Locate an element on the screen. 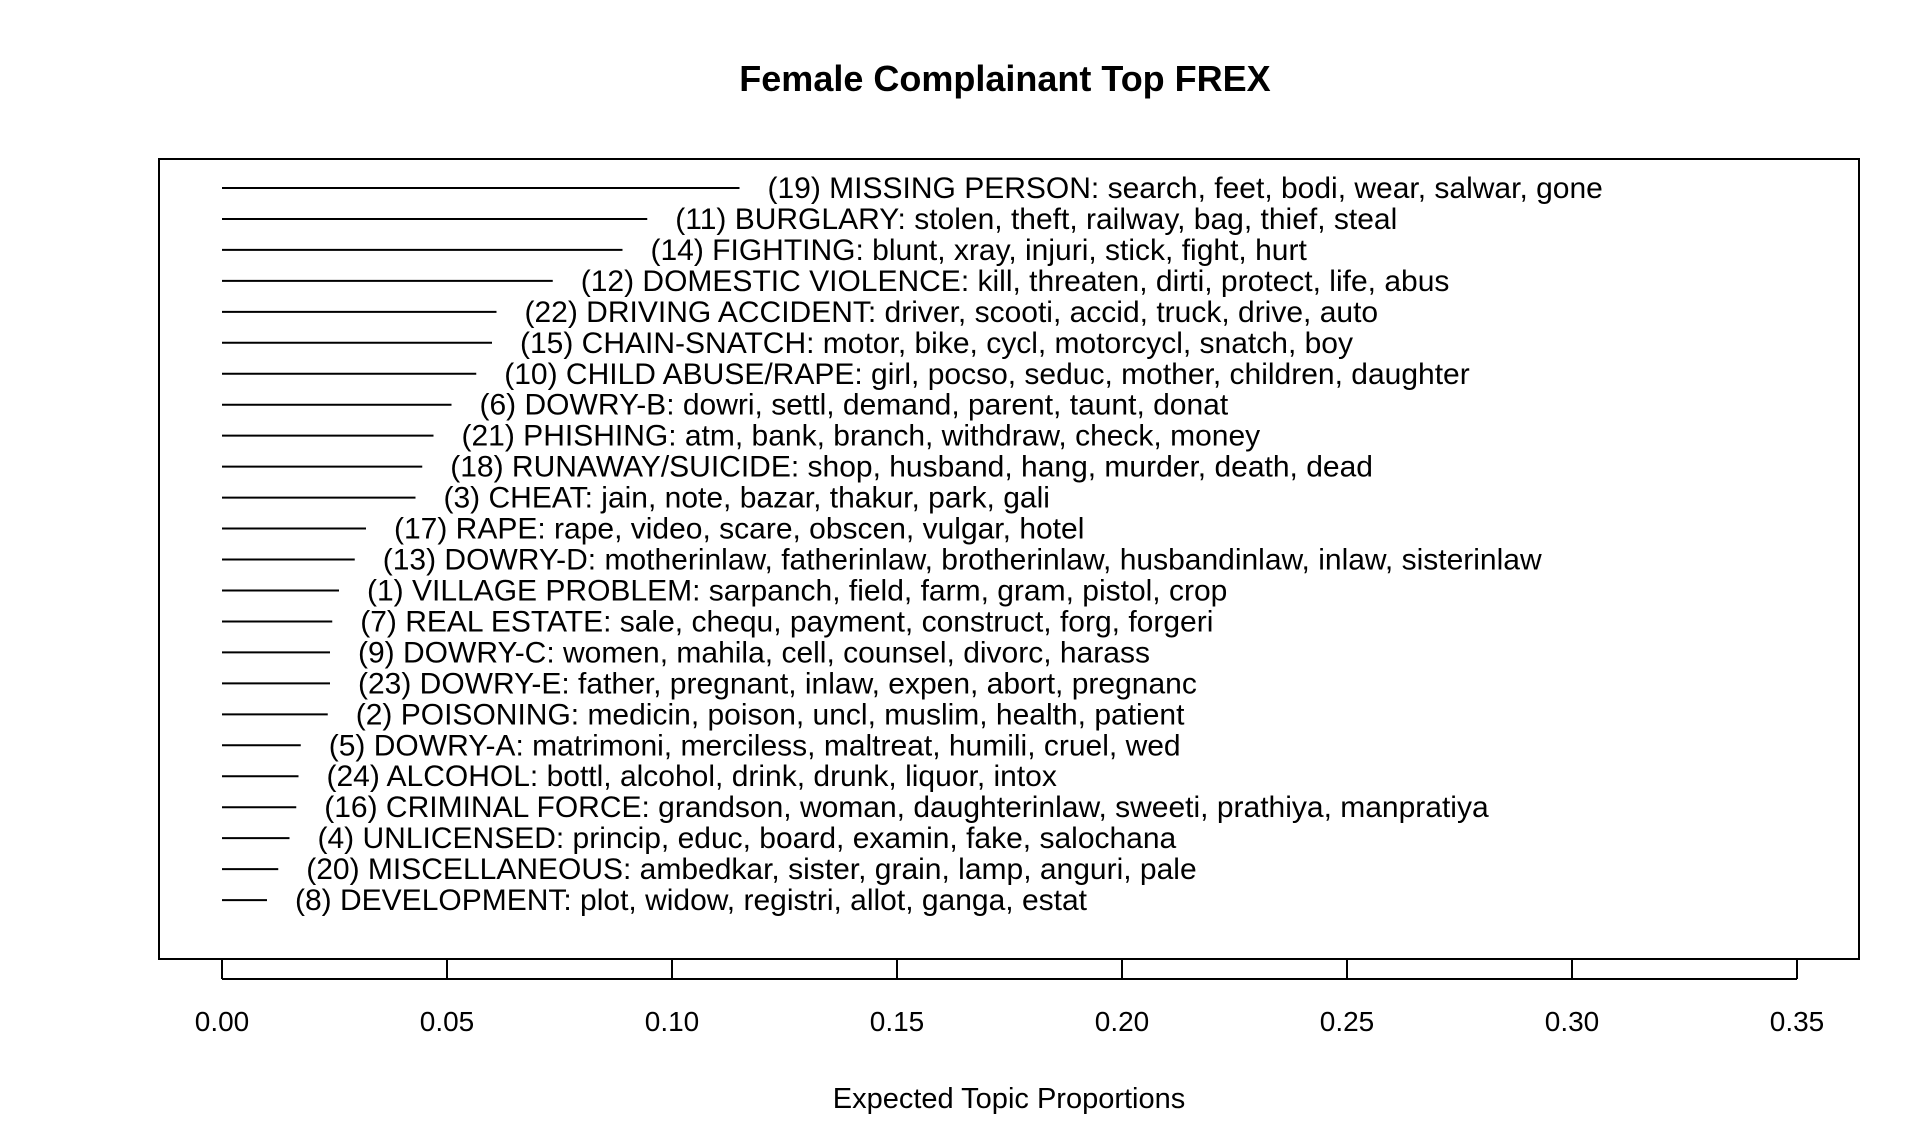 This screenshot has height=1146, width=1920. x-tick-label: 0.05 is located at coordinates (447, 1021).